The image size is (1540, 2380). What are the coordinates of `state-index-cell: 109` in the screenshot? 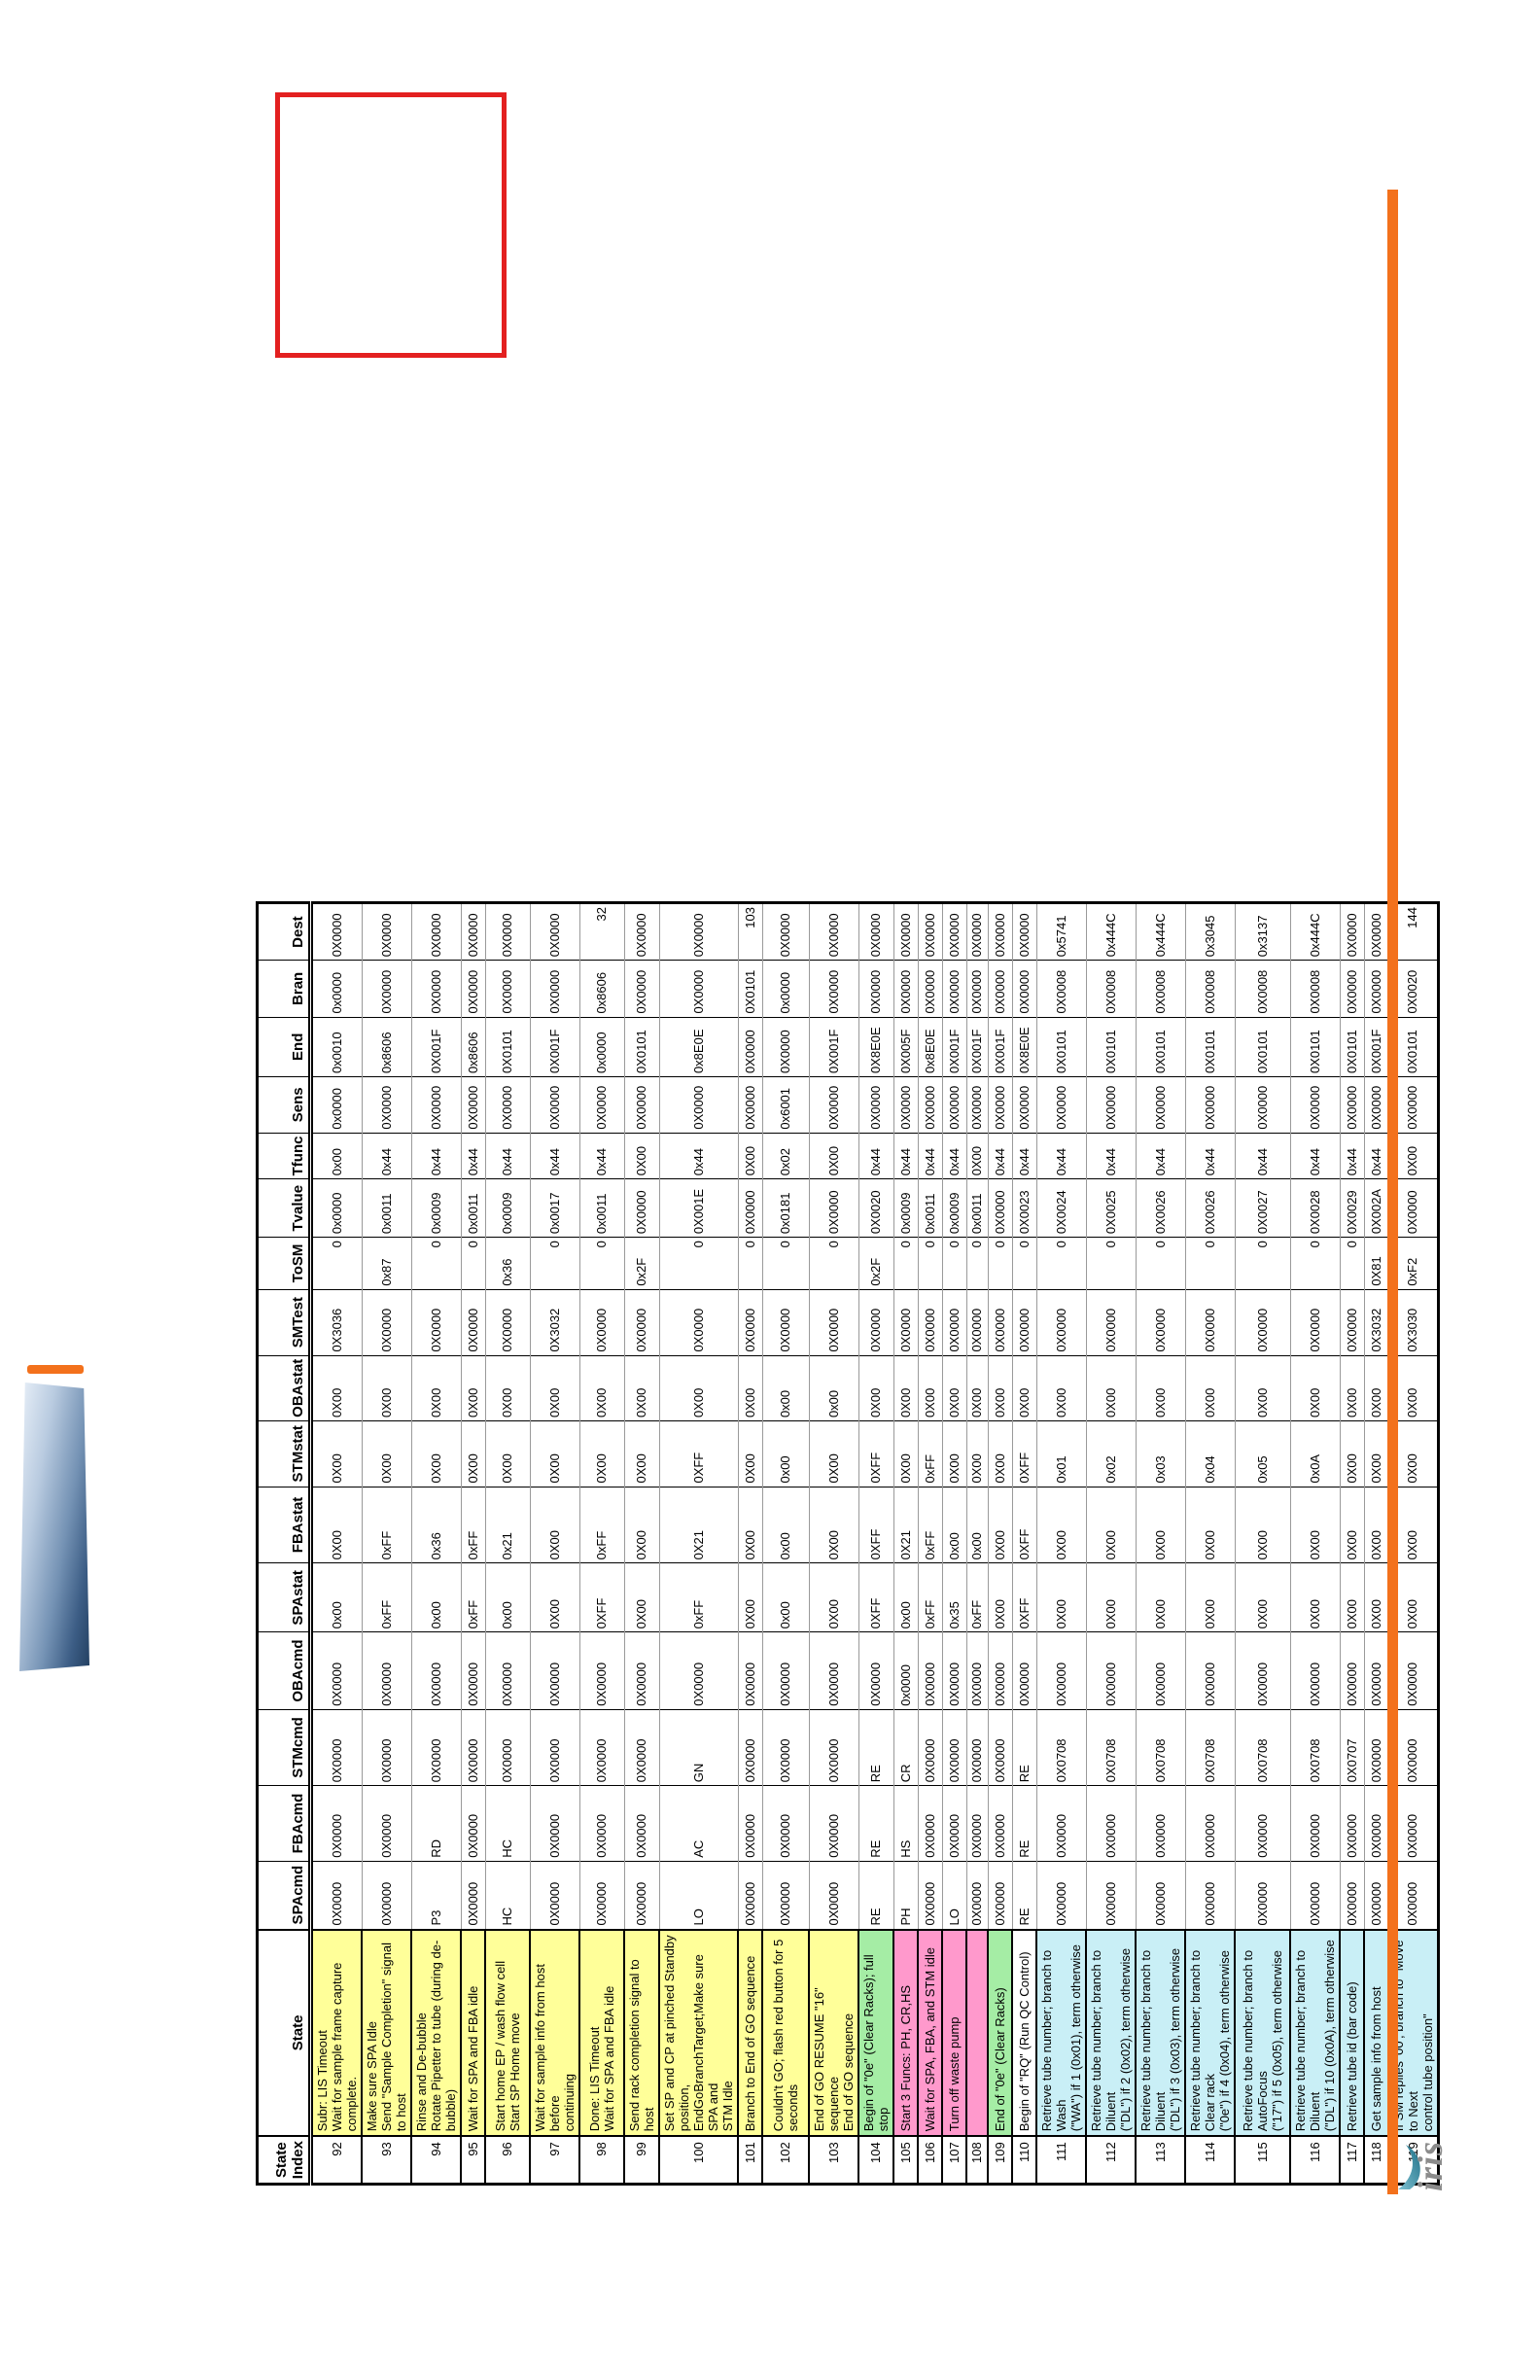 It's located at (1000, 2160).